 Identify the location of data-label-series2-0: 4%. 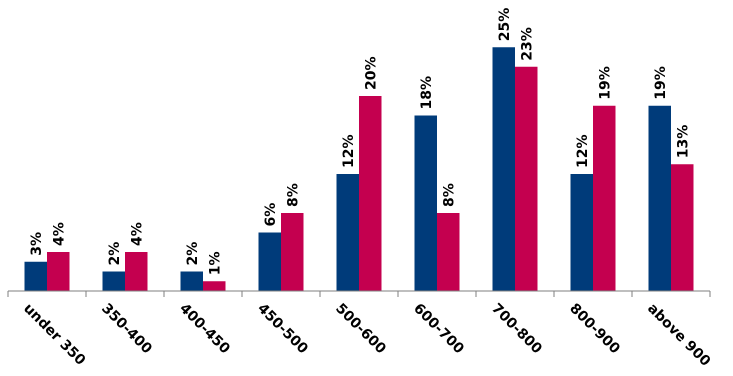
(59, 234).